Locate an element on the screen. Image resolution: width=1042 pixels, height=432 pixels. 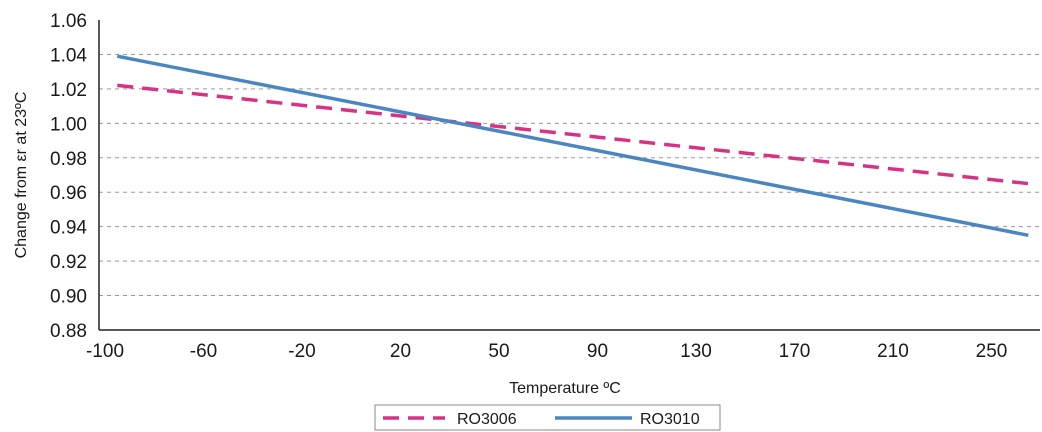
y-axis-title: Change from εr at 23ºC is located at coordinates (21, 175).